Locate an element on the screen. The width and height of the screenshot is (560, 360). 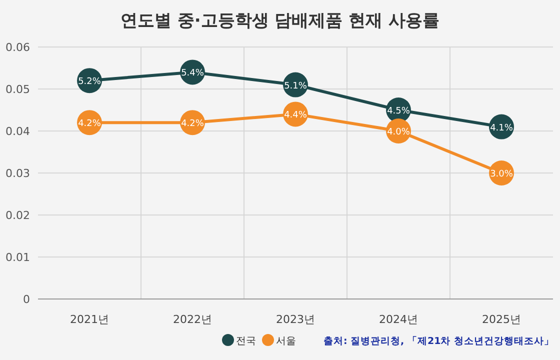
y-tick-label: 0.02 is located at coordinates (18, 215).